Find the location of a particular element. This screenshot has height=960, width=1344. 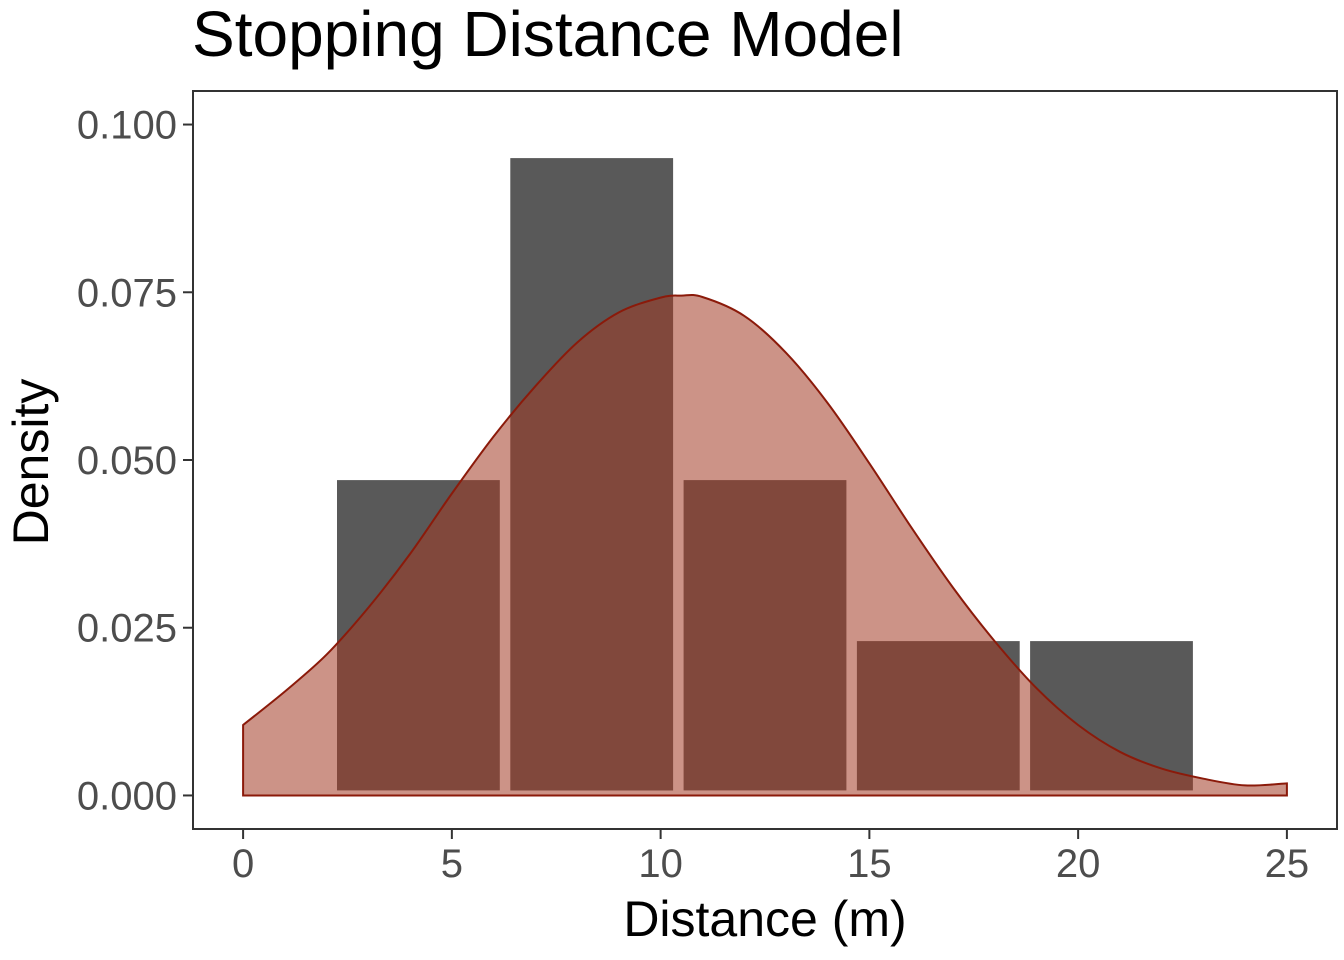

x-tick-label: 0 is located at coordinates (243, 864).